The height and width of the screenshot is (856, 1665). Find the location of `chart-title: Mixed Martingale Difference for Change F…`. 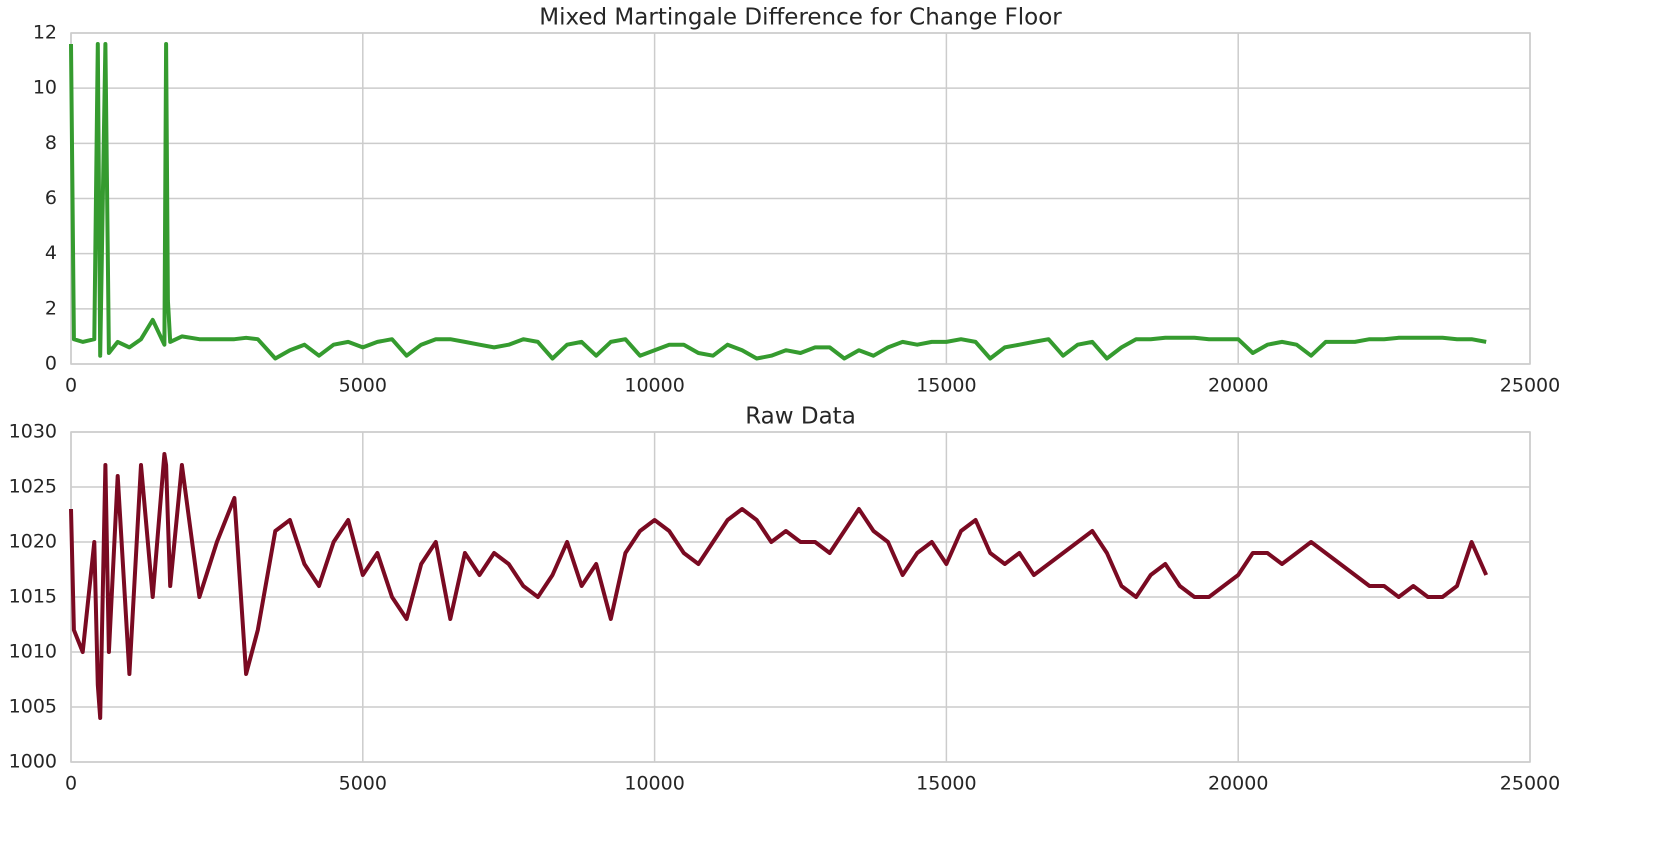

chart-title: Mixed Martingale Difference for Change F… is located at coordinates (800, 18).